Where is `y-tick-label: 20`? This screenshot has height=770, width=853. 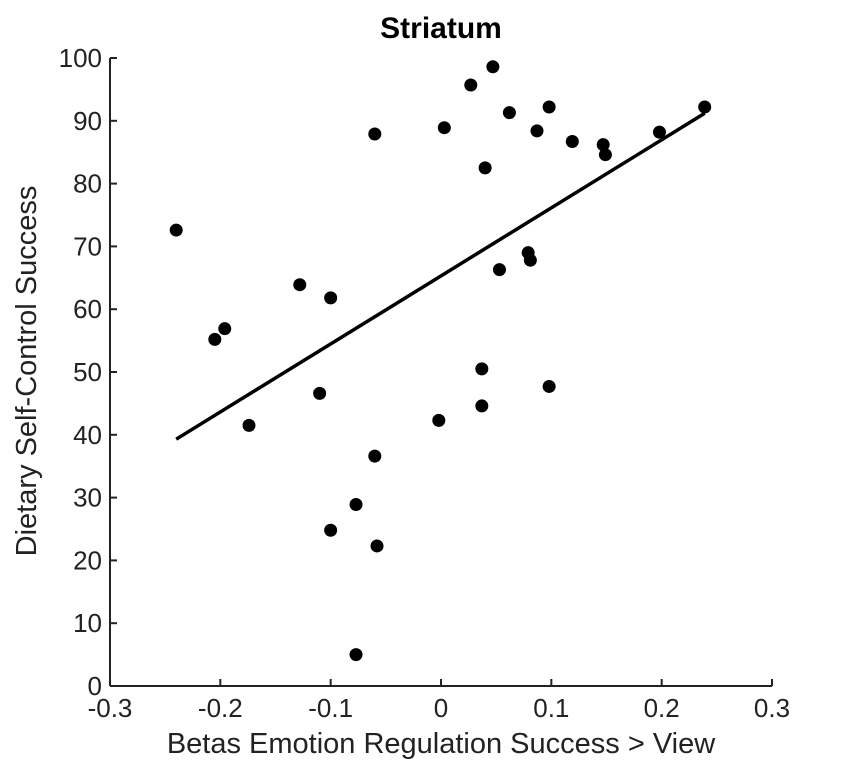
y-tick-label: 20 is located at coordinates (87, 560).